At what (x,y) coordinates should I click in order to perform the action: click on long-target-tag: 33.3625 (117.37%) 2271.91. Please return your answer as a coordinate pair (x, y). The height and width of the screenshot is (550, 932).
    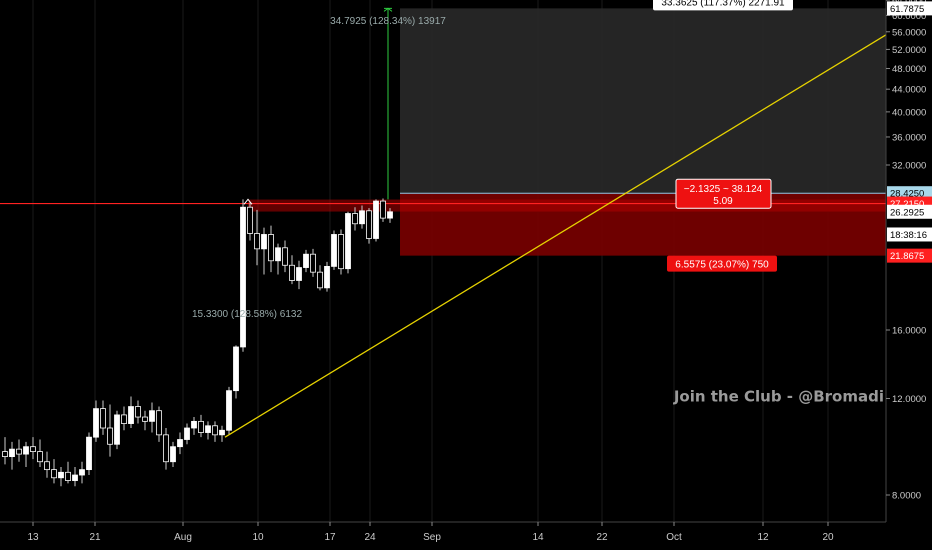
    Looking at the image, I should click on (723, 5).